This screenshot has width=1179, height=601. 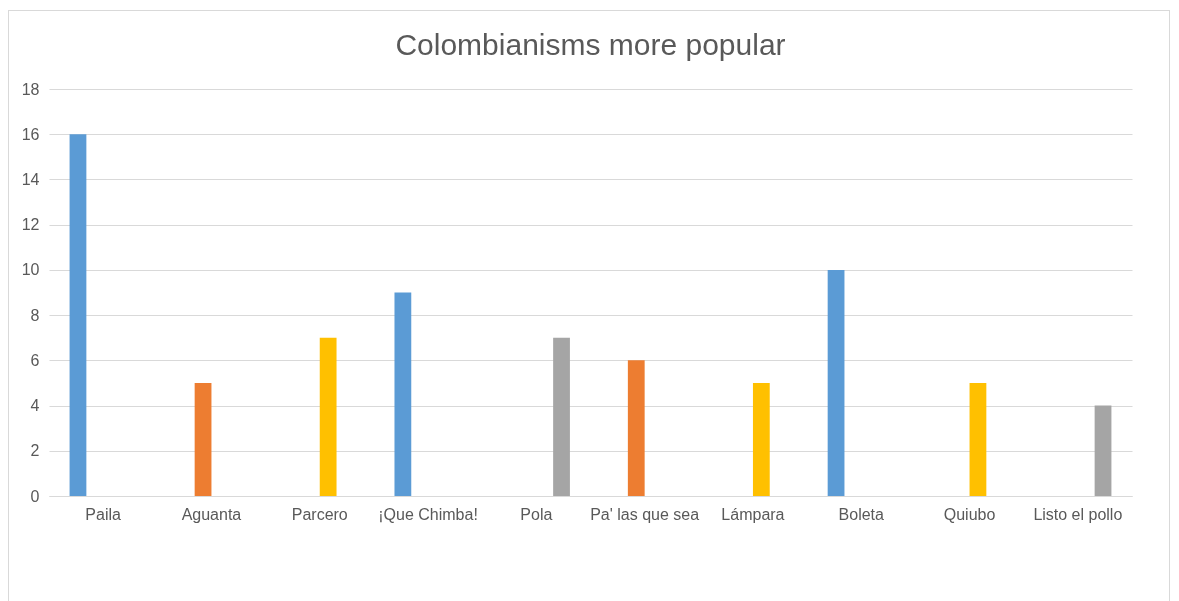 What do you see at coordinates (30, 179) in the screenshot?
I see `y-tick-label: 14` at bounding box center [30, 179].